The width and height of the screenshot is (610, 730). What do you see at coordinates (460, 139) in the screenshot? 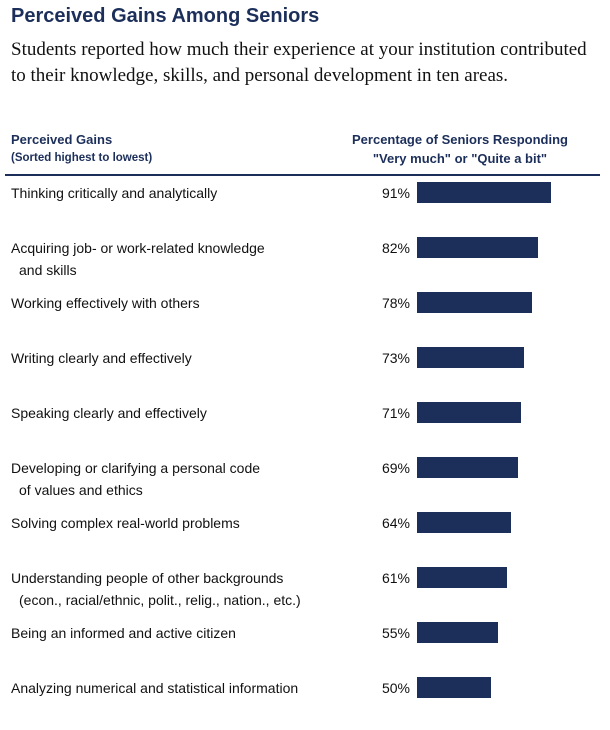
I see `column-header-percentage-line1: Percentage of Seniors Responding` at bounding box center [460, 139].